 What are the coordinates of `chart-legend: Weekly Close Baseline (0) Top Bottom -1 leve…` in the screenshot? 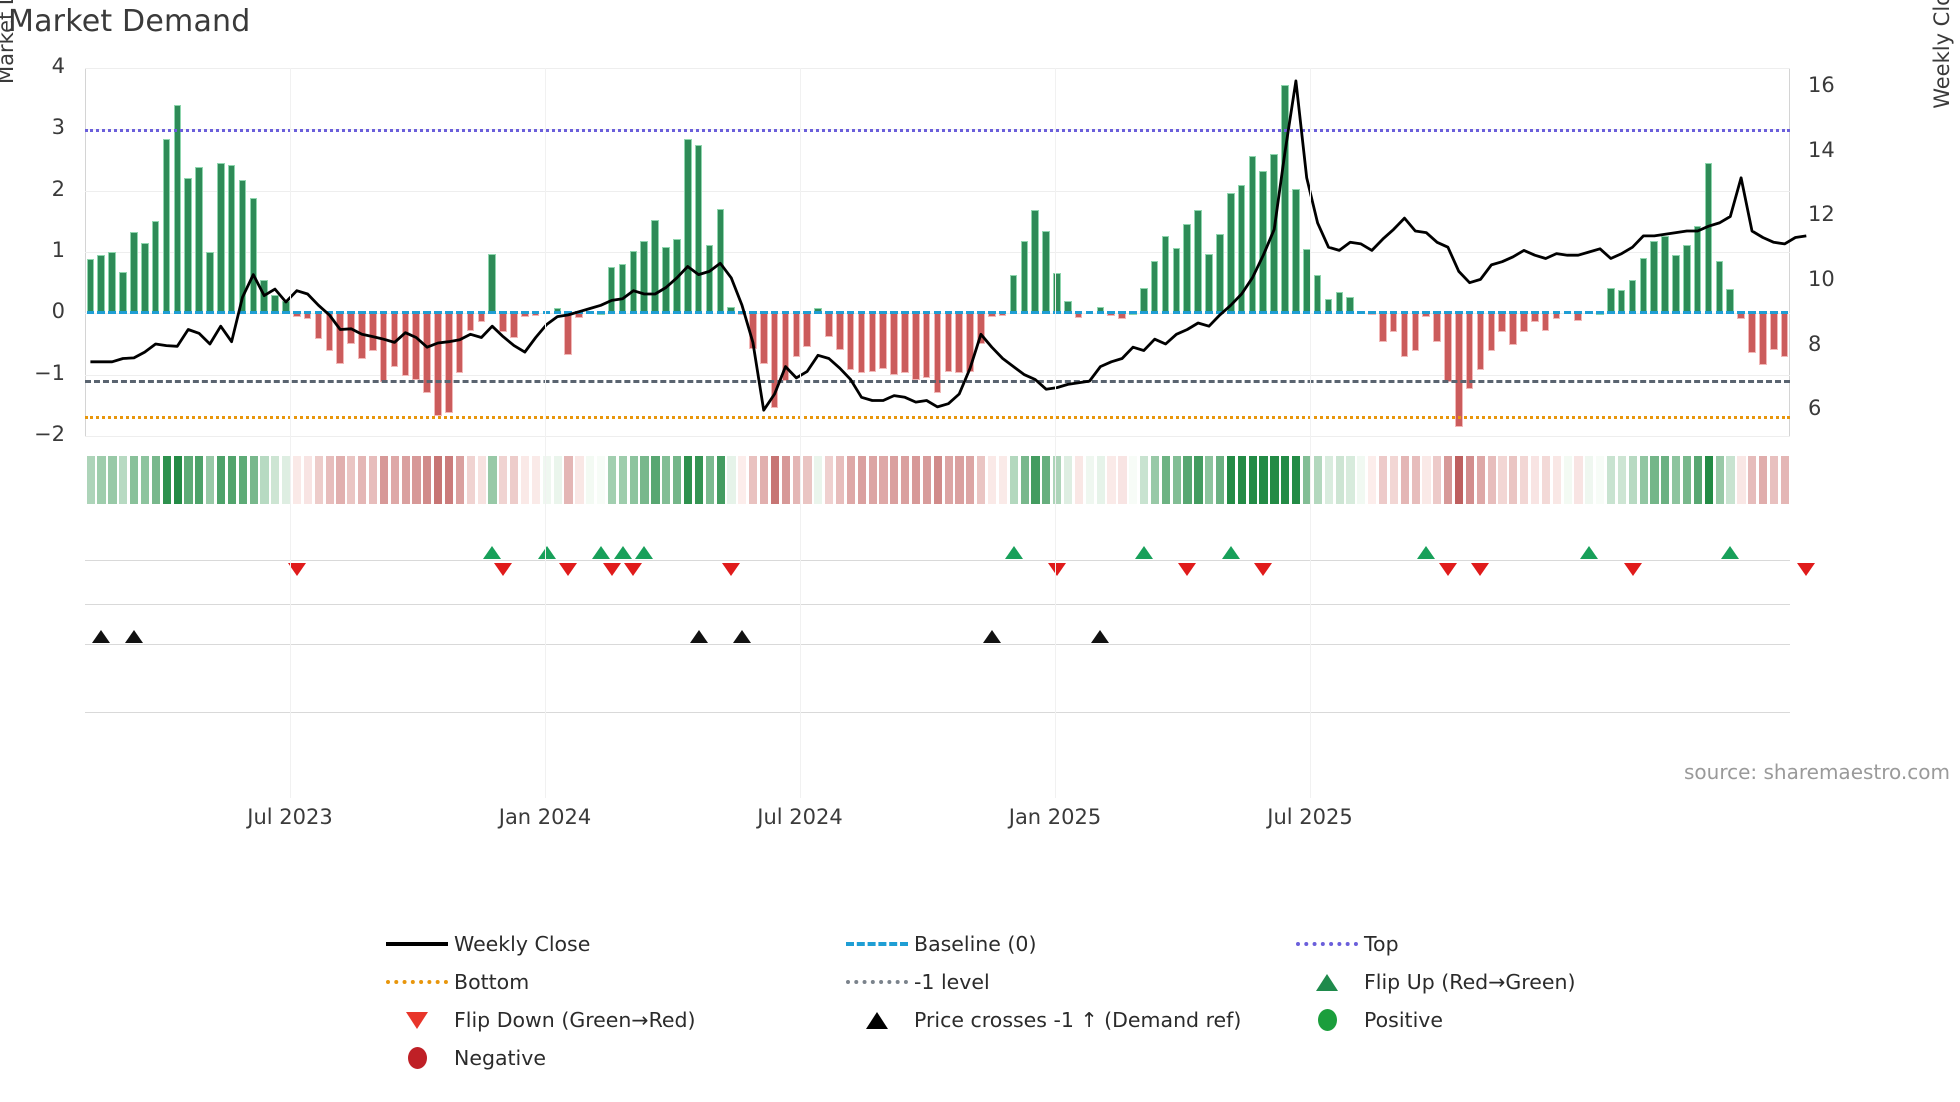 It's located at (1070, 1001).